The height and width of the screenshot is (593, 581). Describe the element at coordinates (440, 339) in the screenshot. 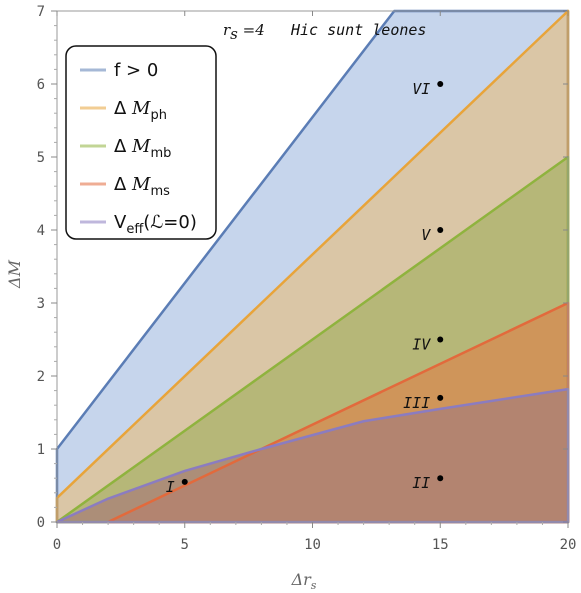

I see `point-IV` at that location.